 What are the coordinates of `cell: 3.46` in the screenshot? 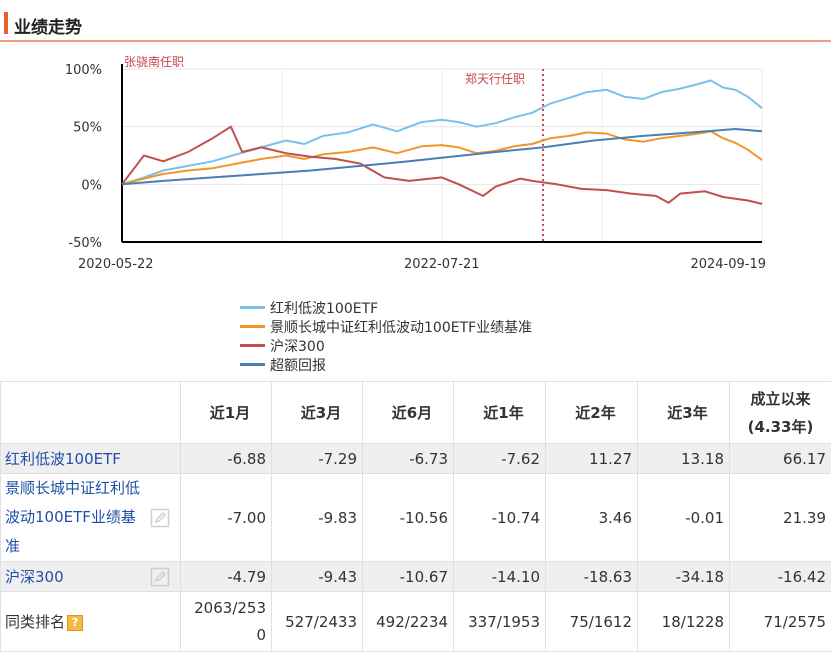 It's located at (591, 517).